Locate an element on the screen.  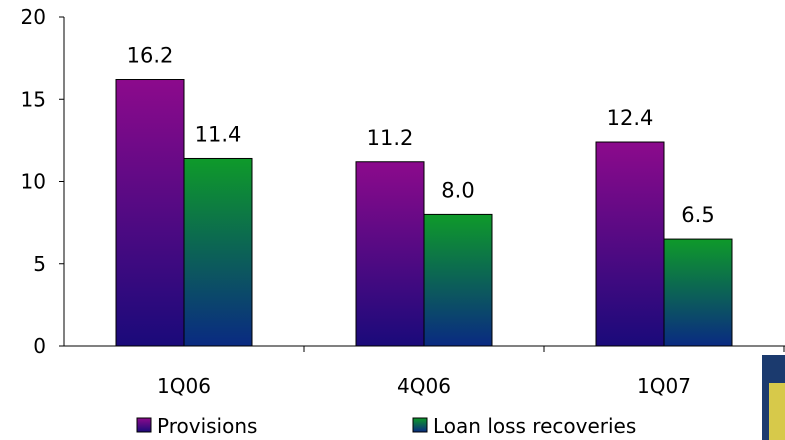
legend-swatch-loan-loss-recoveries is located at coordinates (420, 425).